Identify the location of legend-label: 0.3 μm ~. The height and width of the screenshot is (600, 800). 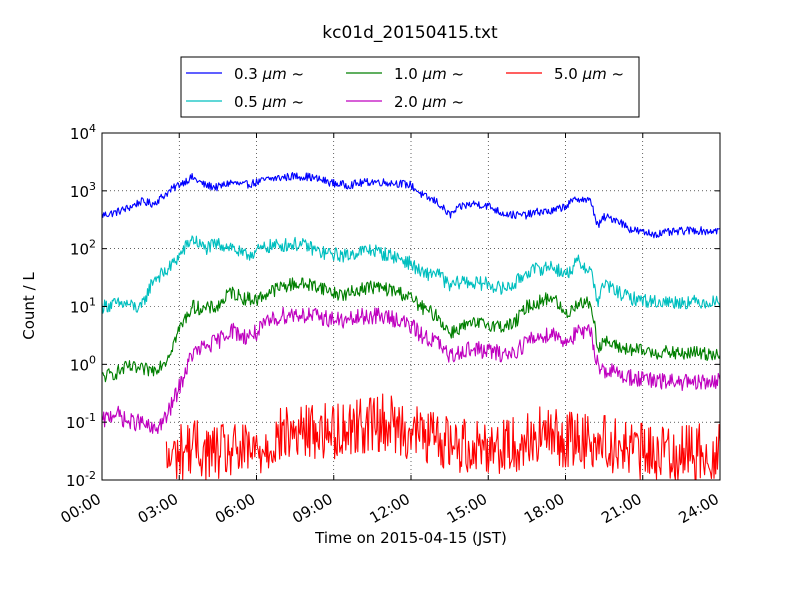
(269, 74).